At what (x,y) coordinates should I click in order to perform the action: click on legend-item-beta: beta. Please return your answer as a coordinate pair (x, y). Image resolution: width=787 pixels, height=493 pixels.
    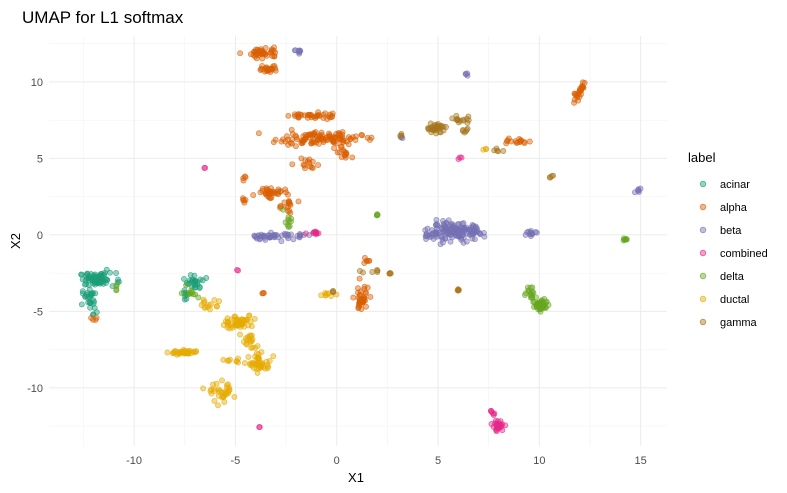
    Looking at the image, I should click on (720, 231).